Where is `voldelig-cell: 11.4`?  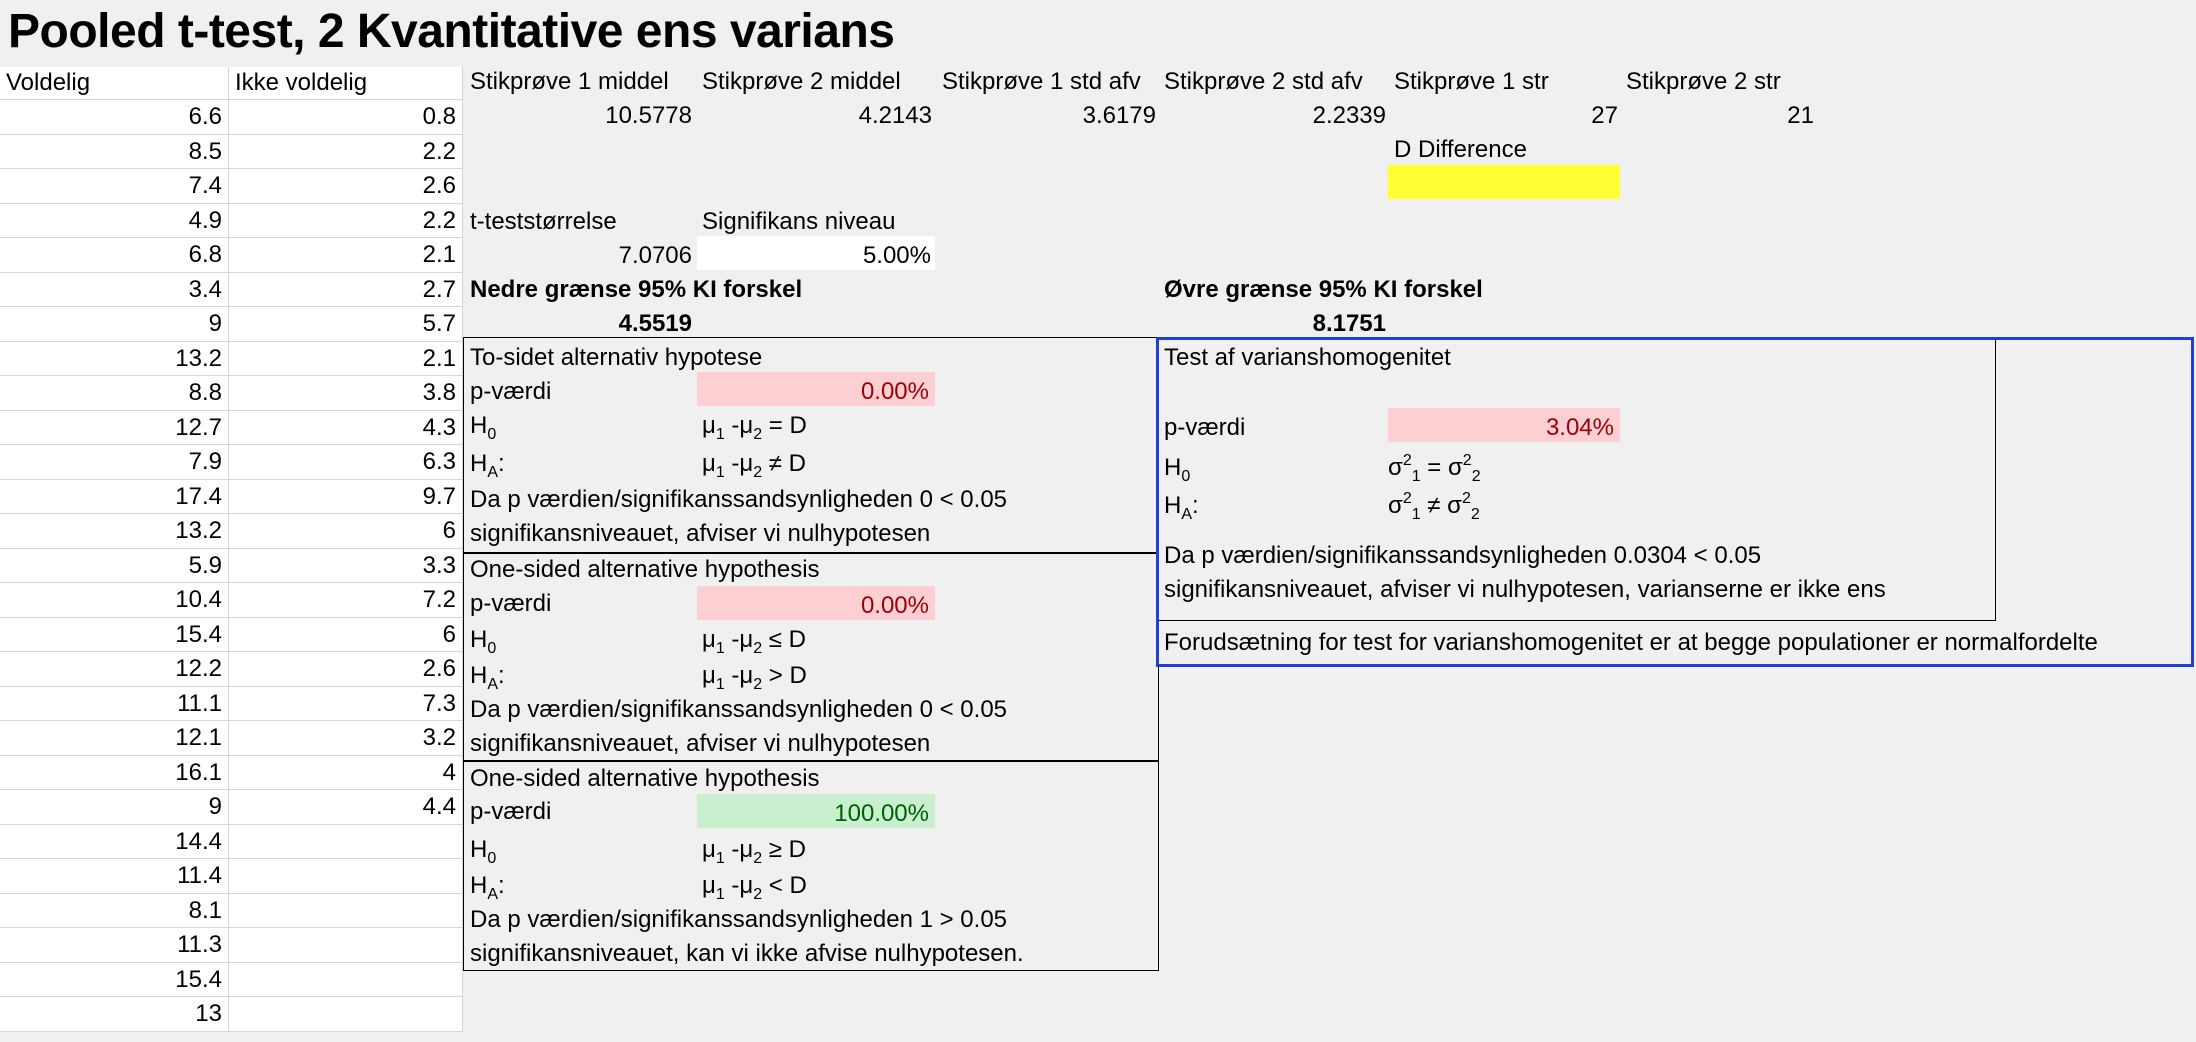
voldelig-cell: 11.4 is located at coordinates (114, 876).